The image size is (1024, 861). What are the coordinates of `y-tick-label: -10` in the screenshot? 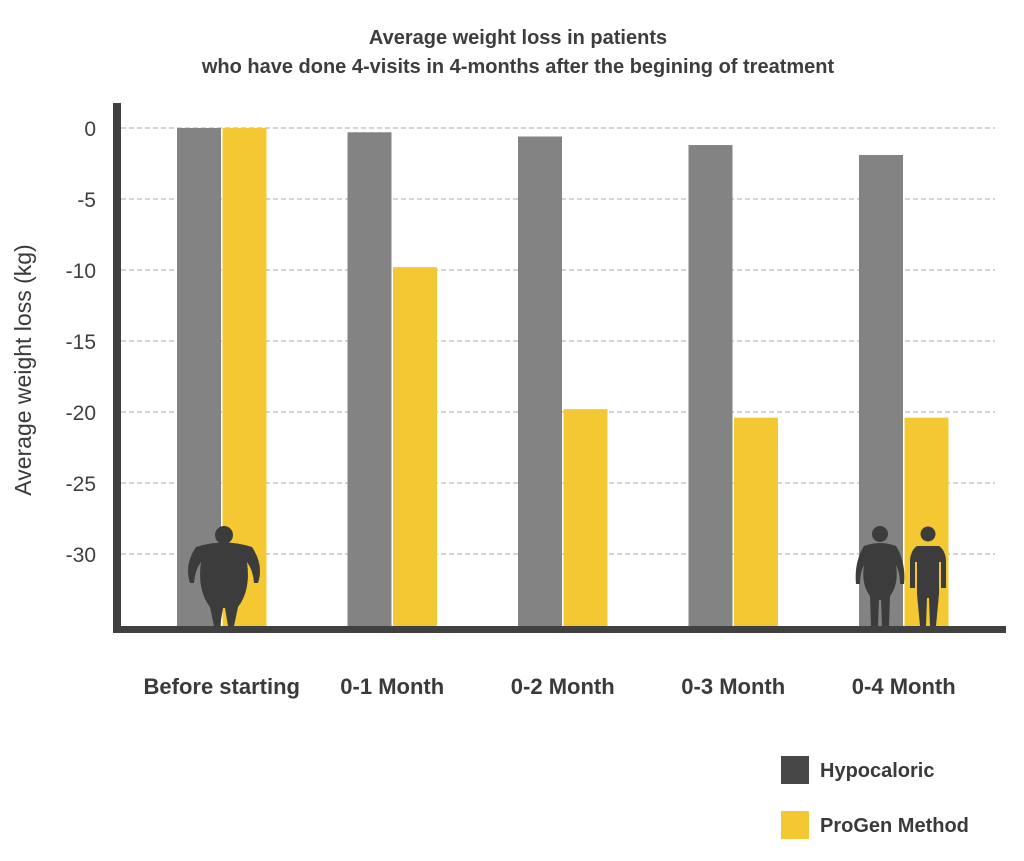 It's located at (81, 271).